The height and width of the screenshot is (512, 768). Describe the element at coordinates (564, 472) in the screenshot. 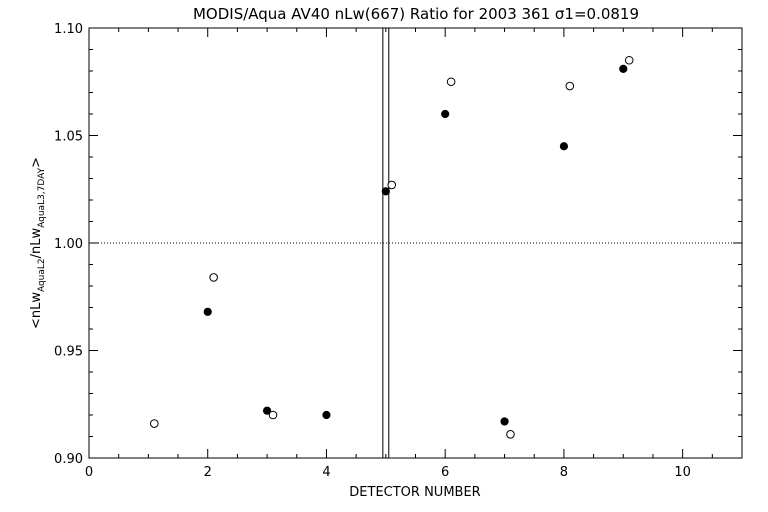

I see `x-tick-label: 8` at that location.